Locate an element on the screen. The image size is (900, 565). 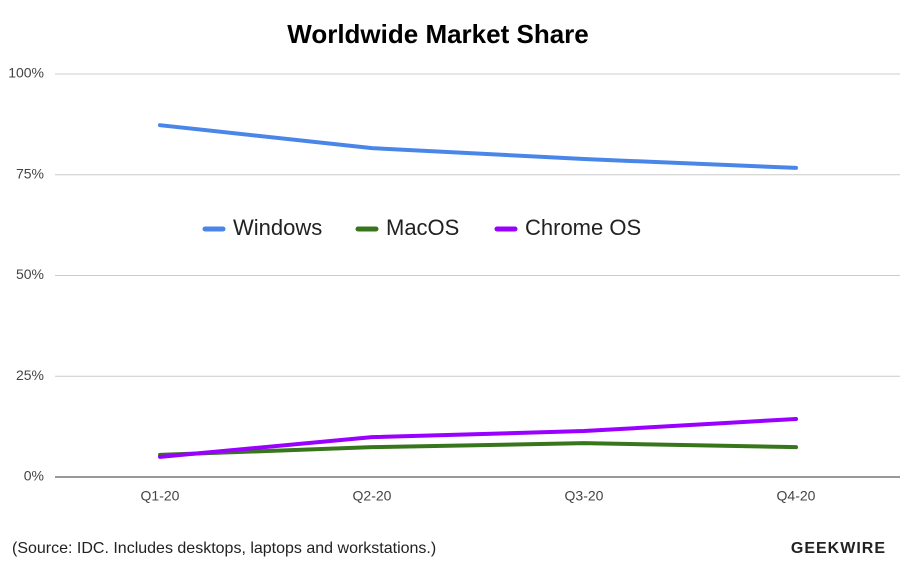
y-tick-label: 50% is located at coordinates (30, 274).